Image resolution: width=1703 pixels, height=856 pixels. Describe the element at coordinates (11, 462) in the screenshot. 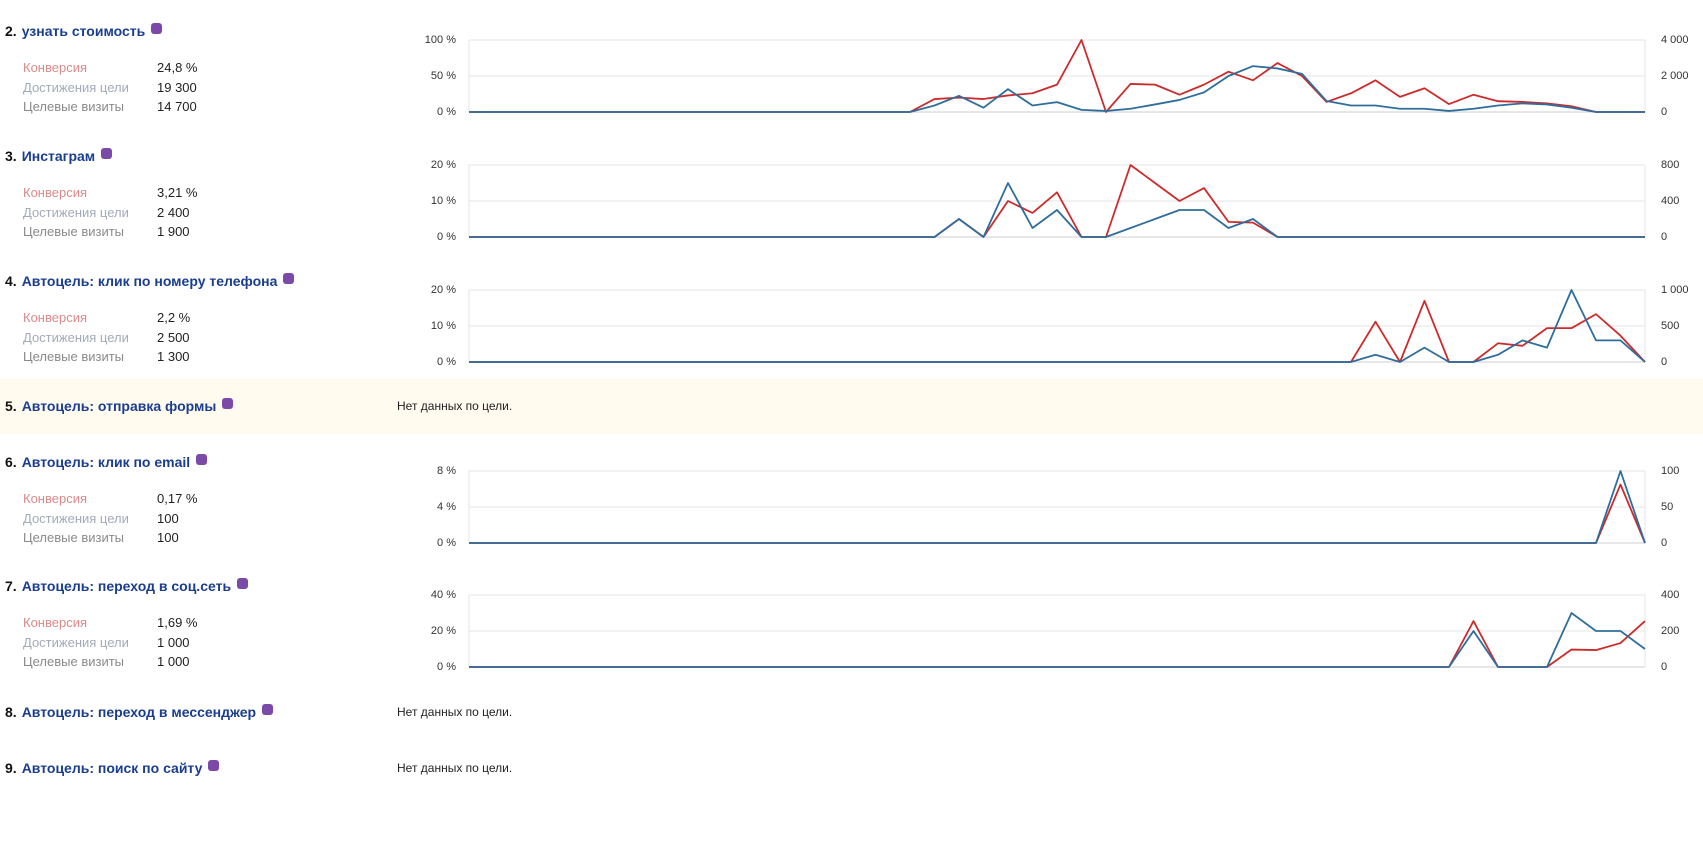

I see `goal-number: 6.` at that location.